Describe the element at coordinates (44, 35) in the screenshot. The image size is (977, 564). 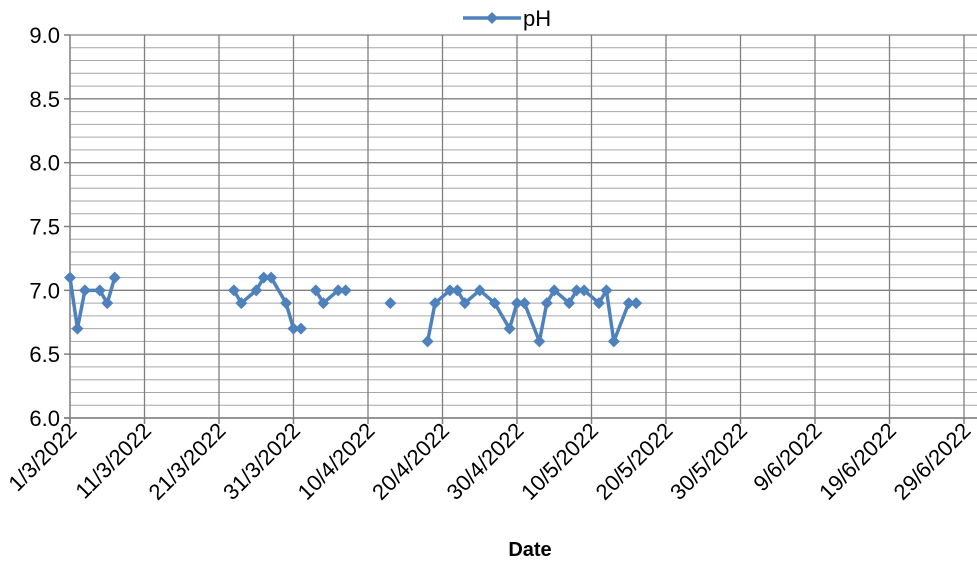
I see `y-tick-label: 9.0` at that location.